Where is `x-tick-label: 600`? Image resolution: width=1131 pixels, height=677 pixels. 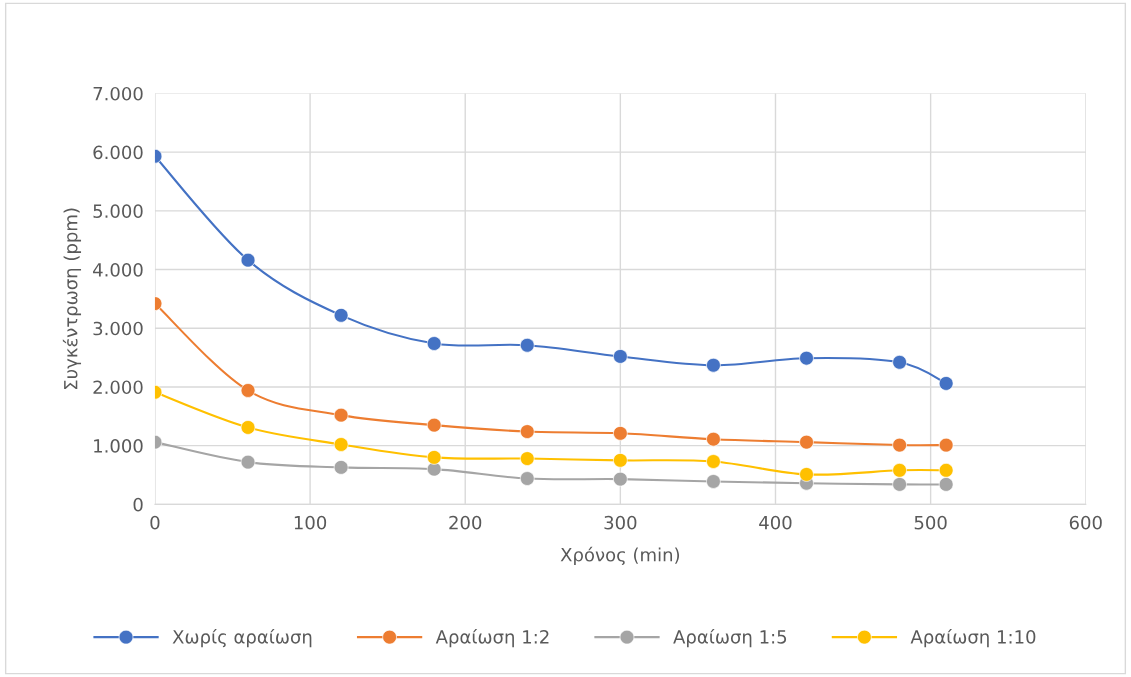
x-tick-label: 600 is located at coordinates (1085, 522).